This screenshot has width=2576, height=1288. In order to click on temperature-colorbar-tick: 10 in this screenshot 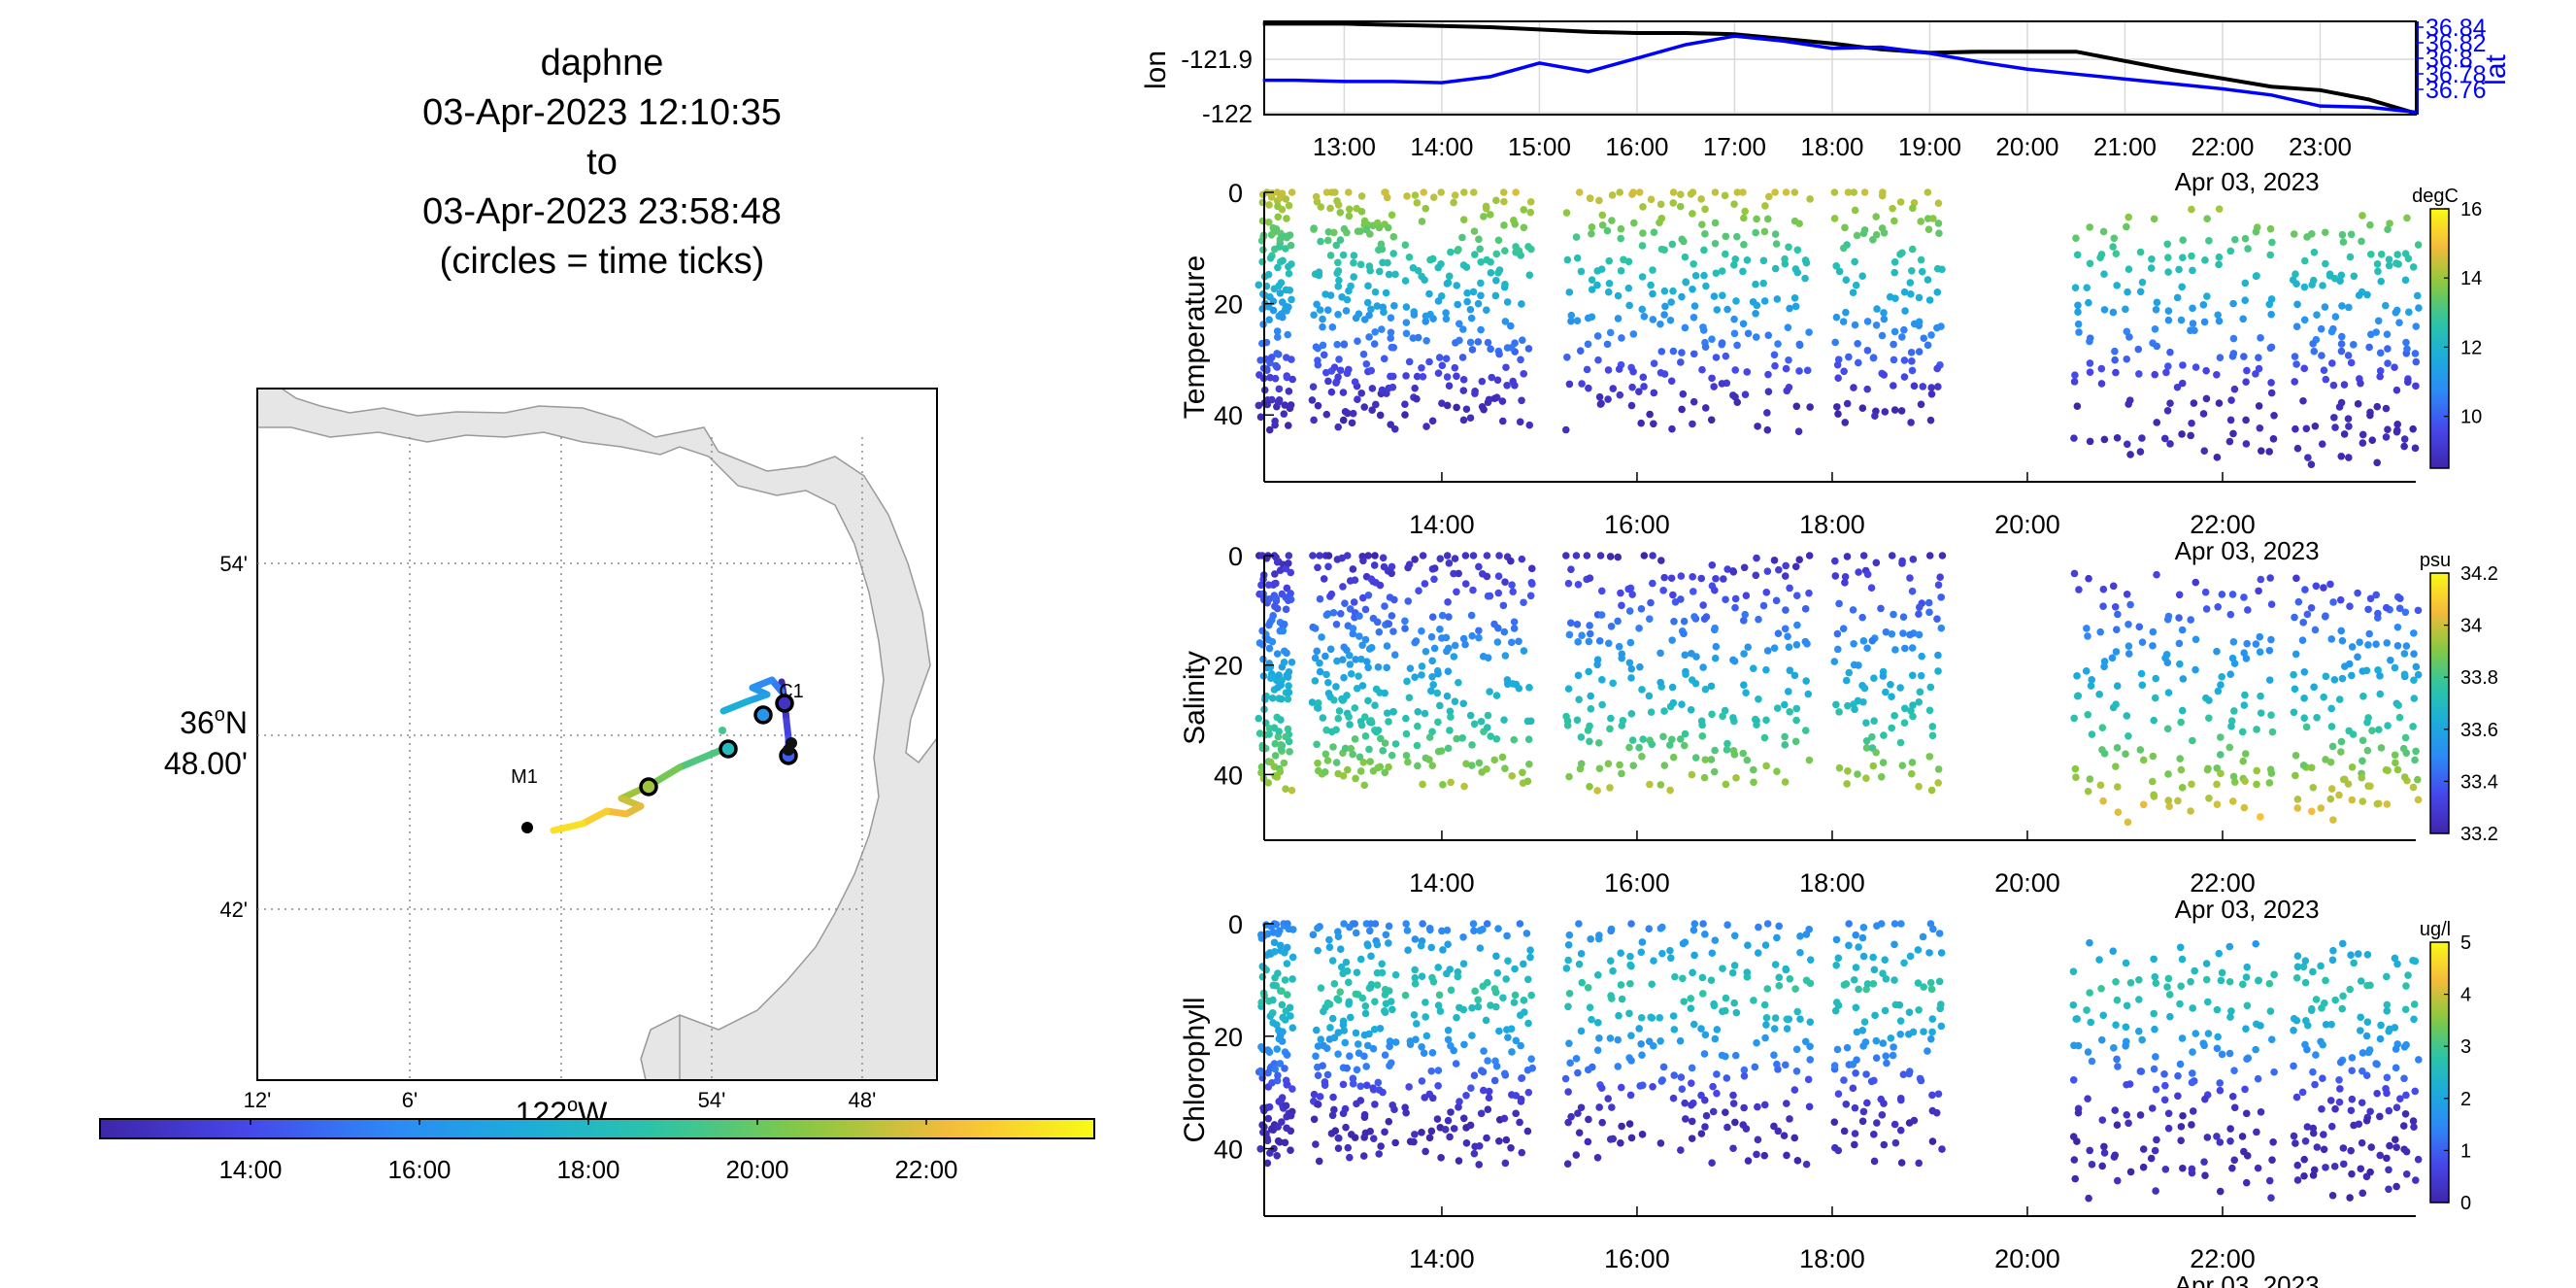, I will do `click(2471, 417)`.